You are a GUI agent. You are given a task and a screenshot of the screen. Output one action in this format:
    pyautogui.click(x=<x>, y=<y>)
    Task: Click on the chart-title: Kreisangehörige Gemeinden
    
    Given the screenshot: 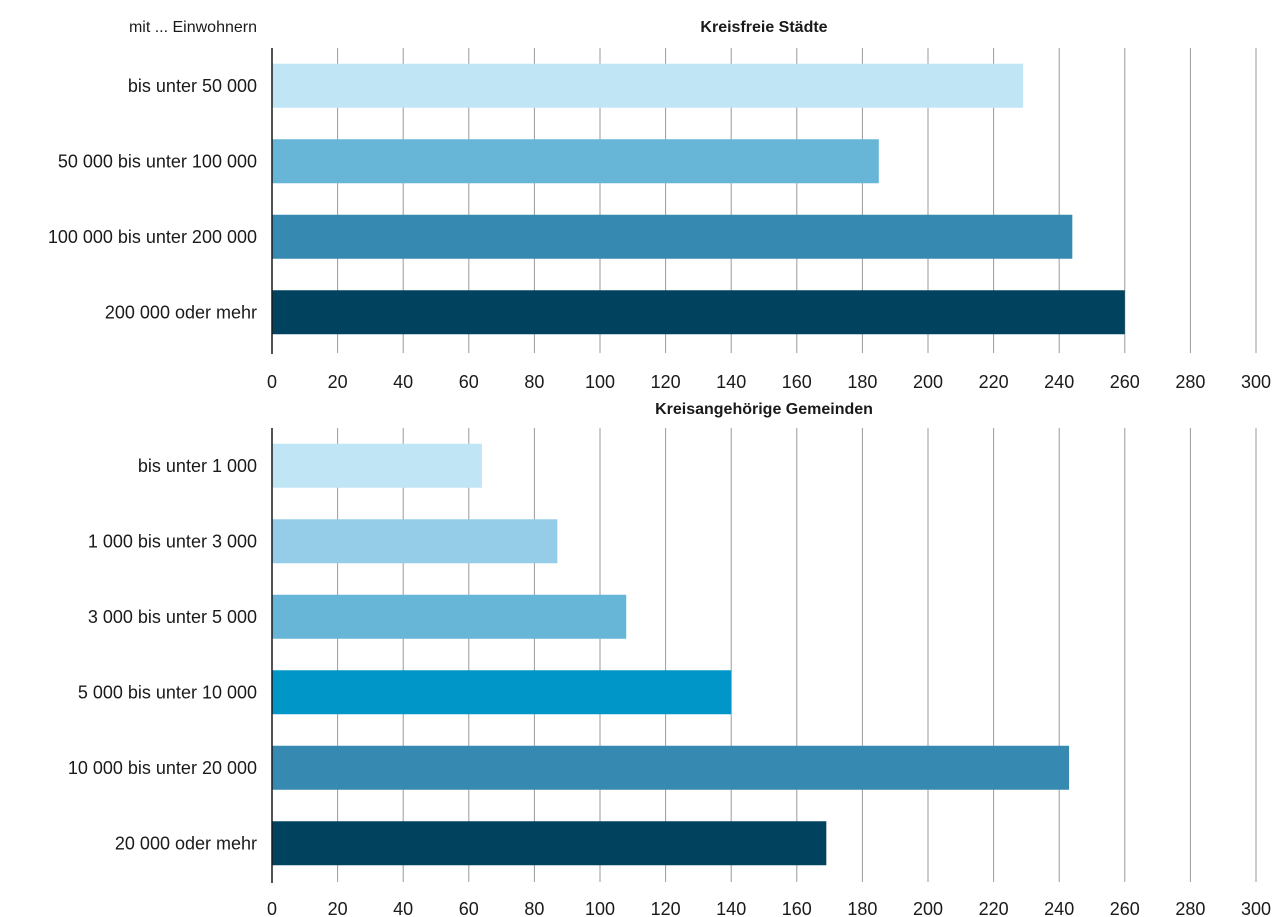 What is the action you would take?
    pyautogui.click(x=764, y=409)
    